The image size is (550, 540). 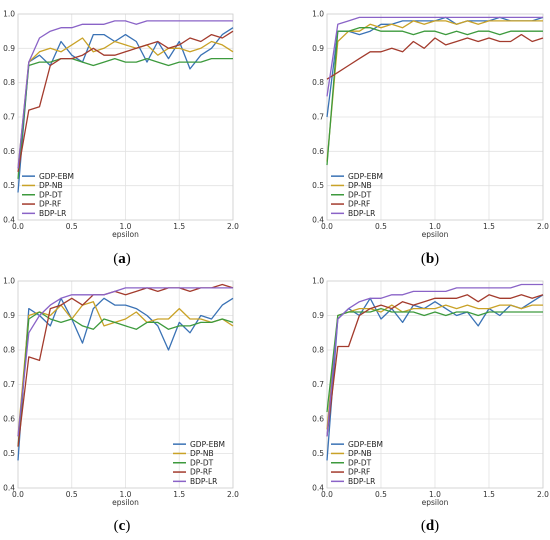 I want to click on panel-caption: (d), so click(x=430, y=526).